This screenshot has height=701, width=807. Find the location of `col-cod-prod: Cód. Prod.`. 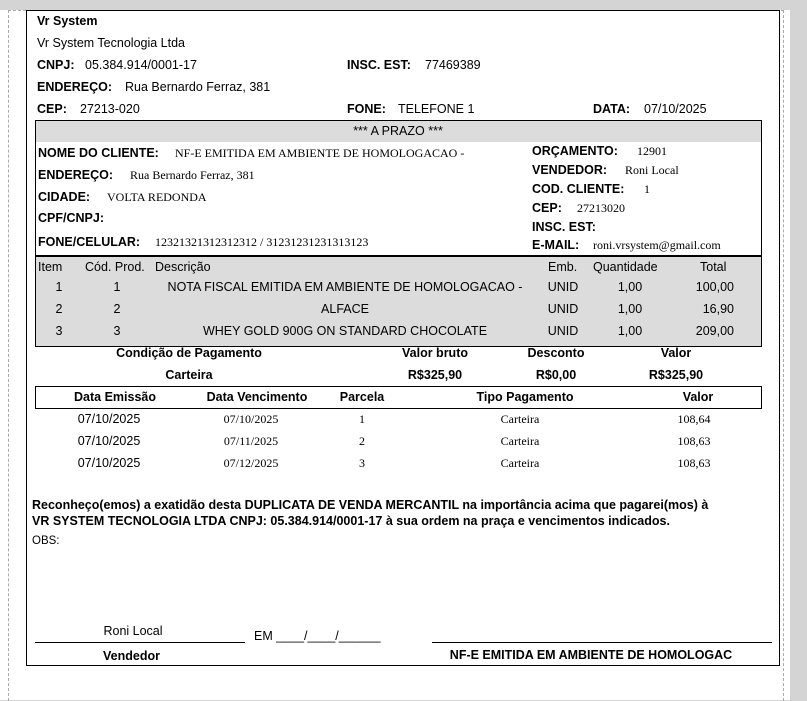

col-cod-prod: Cód. Prod. is located at coordinates (115, 267).